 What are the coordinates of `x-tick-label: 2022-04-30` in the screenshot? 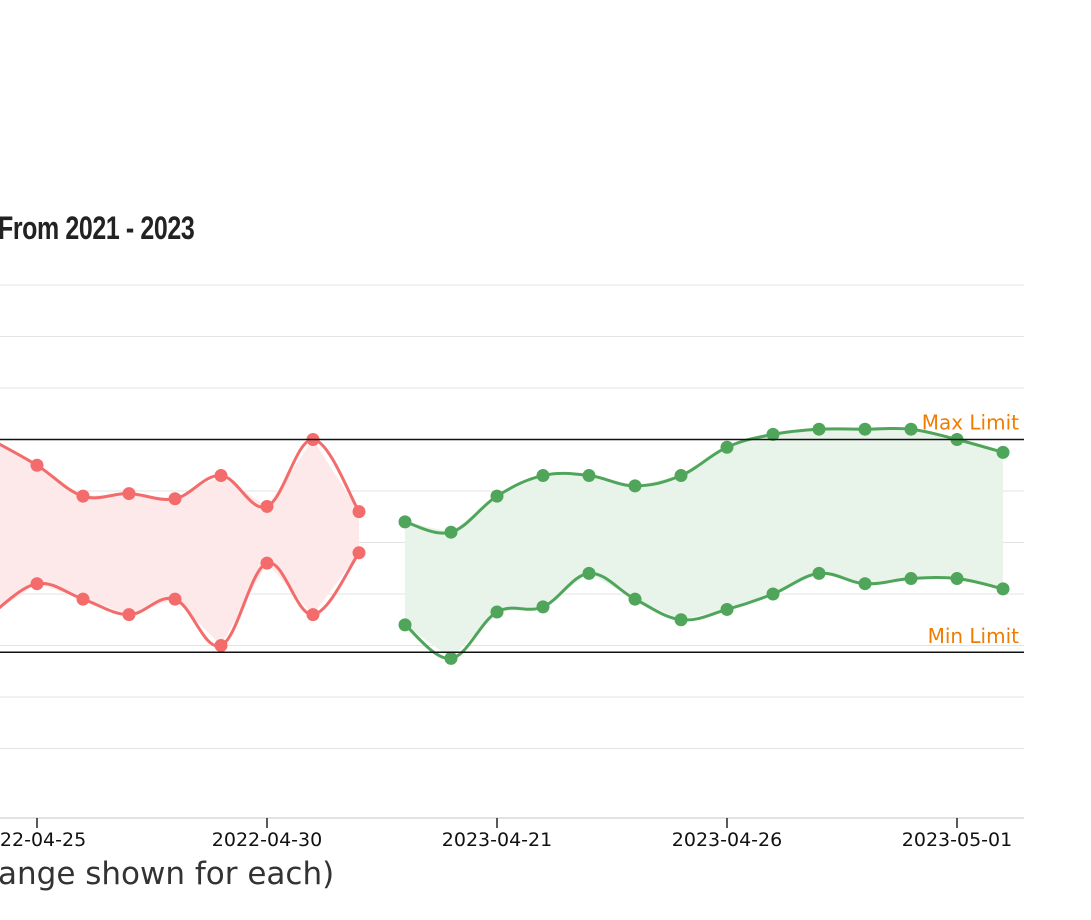 It's located at (267, 840).